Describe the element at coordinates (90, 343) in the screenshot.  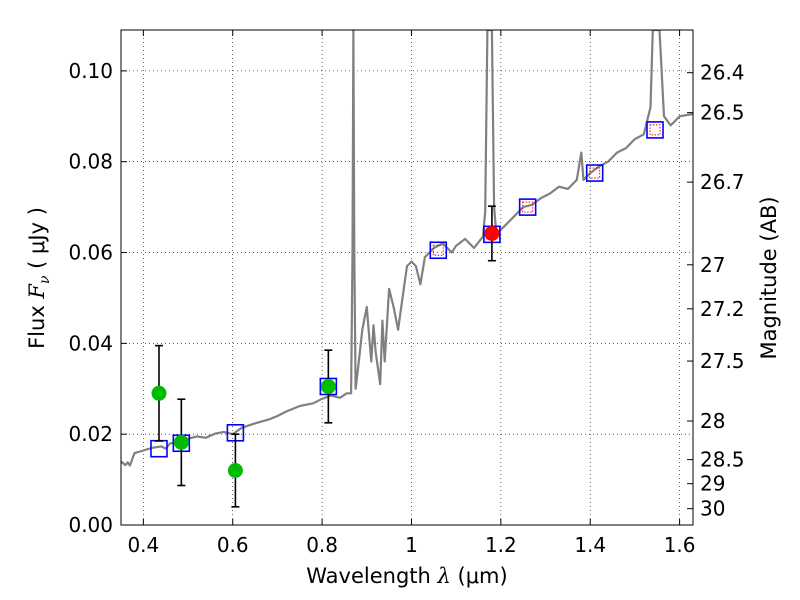
I see `y-tick-label: 0.04` at that location.